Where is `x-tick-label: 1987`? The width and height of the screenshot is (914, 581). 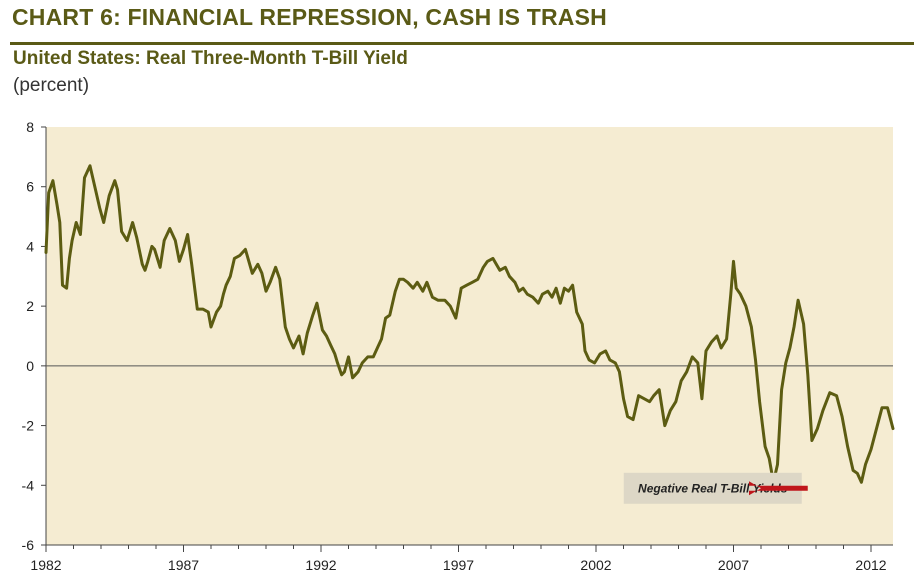
x-tick-label: 1987 is located at coordinates (183, 565).